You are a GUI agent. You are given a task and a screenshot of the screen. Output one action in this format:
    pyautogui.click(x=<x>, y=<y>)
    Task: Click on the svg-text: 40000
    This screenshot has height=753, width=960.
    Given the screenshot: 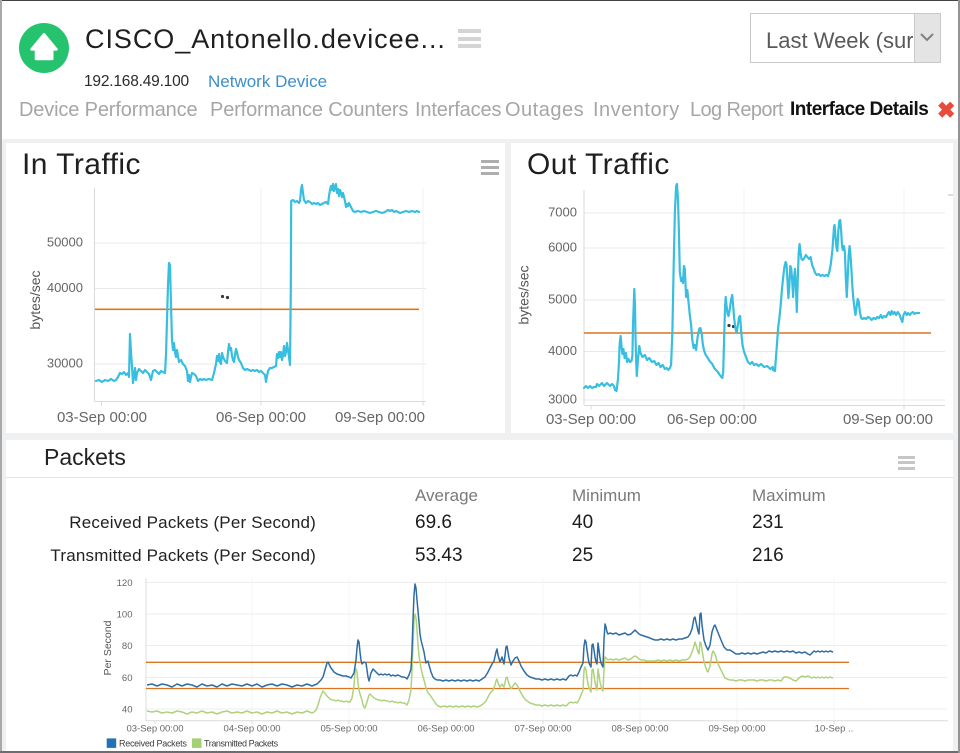 What is the action you would take?
    pyautogui.click(x=65, y=287)
    